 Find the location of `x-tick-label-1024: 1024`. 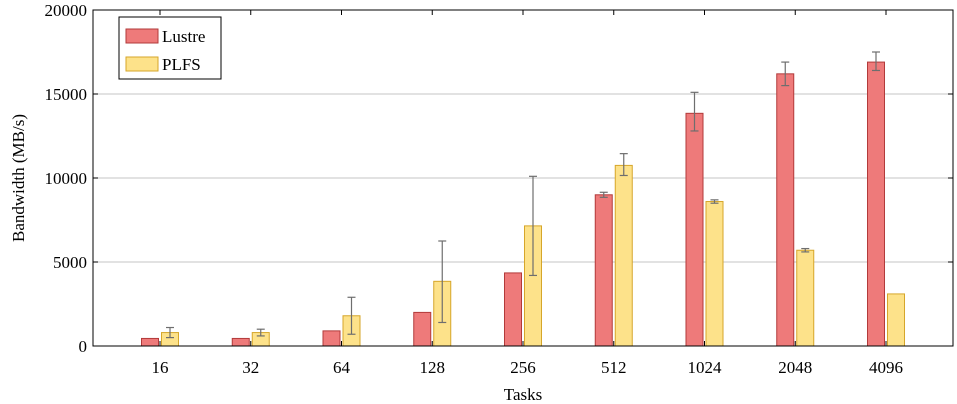

x-tick-label-1024: 1024 is located at coordinates (705, 367).